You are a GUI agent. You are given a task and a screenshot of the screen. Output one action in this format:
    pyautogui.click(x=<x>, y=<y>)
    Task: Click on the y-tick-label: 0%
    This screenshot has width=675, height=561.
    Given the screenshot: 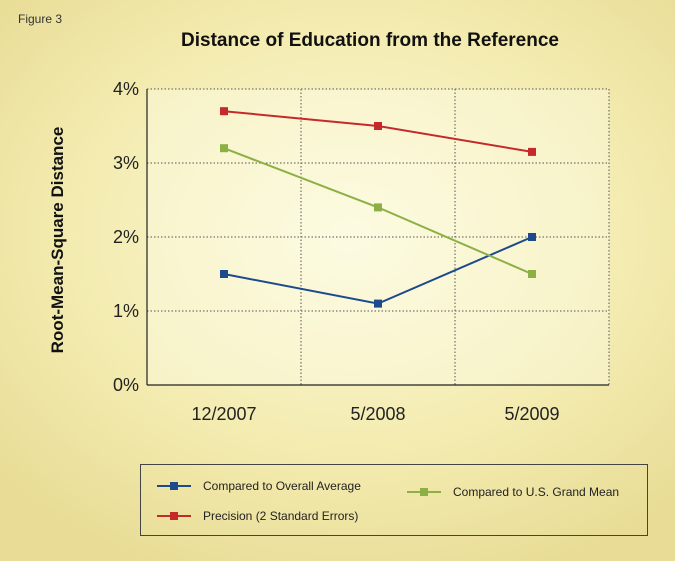 What is the action you would take?
    pyautogui.click(x=126, y=385)
    